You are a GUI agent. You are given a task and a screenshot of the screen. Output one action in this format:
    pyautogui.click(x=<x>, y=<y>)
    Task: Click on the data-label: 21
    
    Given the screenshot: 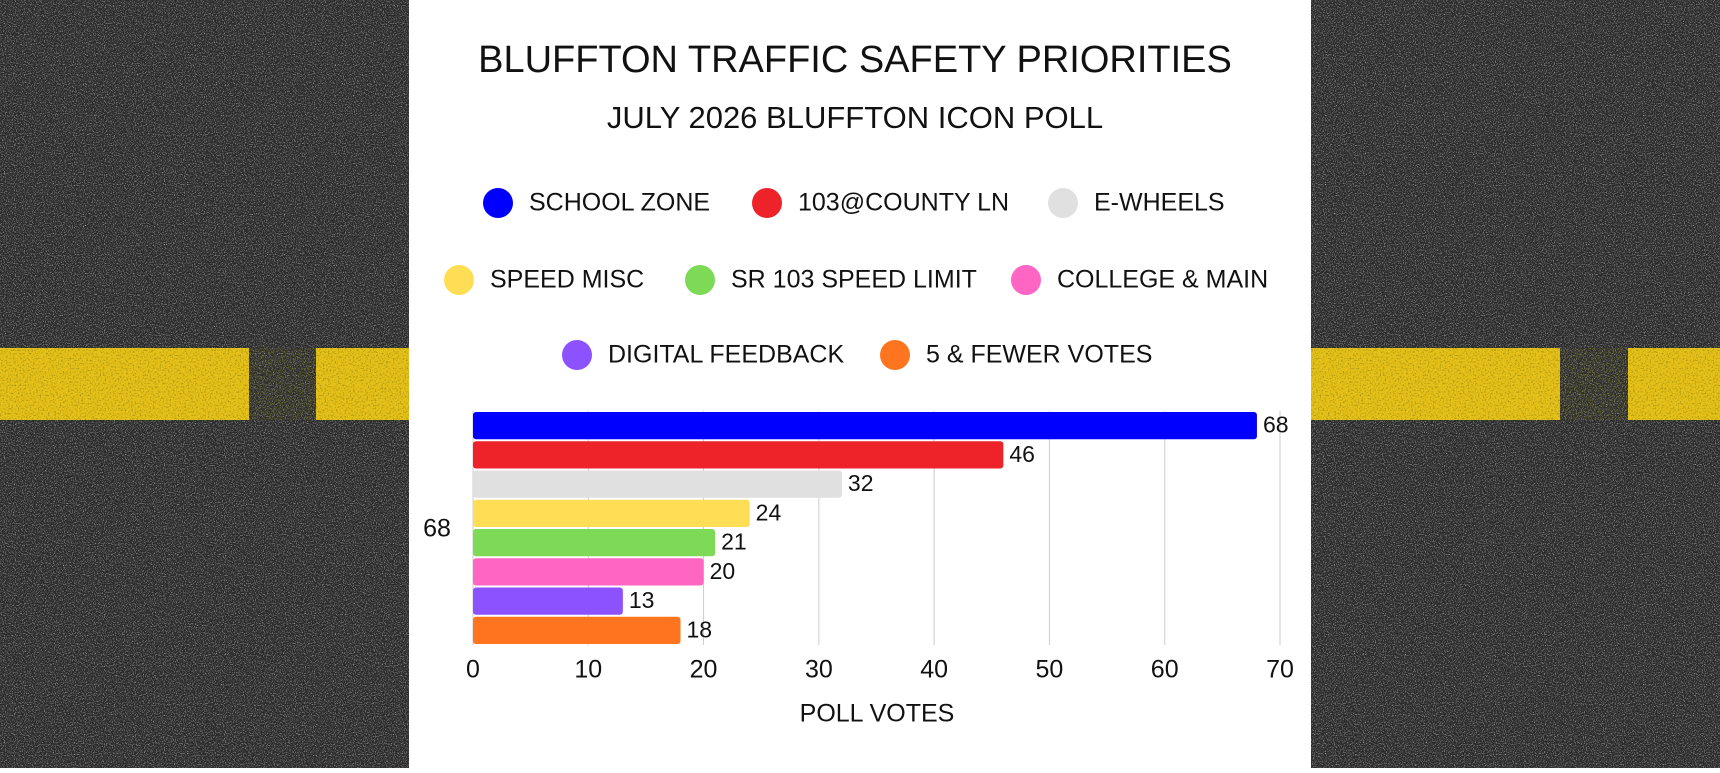 What is the action you would take?
    pyautogui.click(x=734, y=542)
    